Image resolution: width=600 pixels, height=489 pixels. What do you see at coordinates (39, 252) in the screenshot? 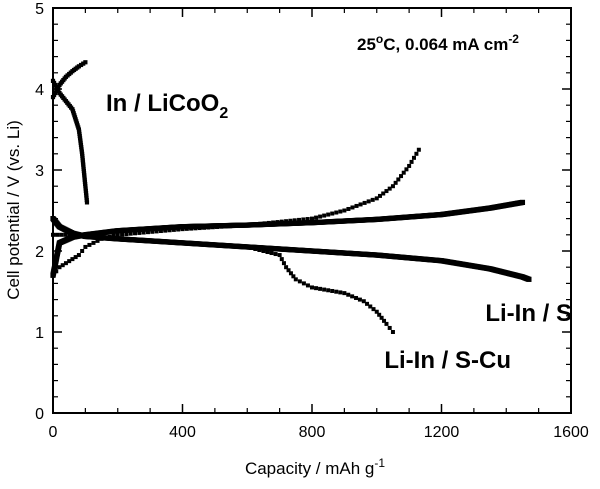
I see `y-tick-label: 2` at bounding box center [39, 252].